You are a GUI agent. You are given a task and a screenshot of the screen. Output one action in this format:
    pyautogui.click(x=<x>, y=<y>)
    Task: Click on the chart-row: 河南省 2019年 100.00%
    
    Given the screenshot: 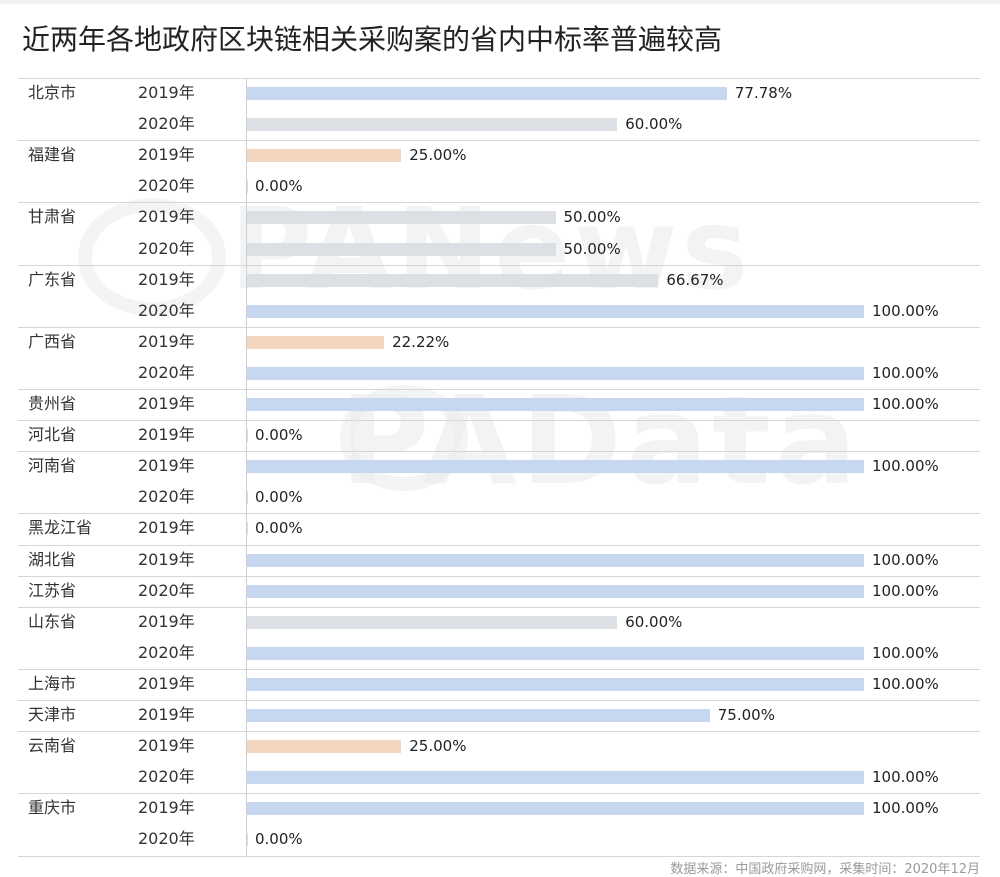 What is the action you would take?
    pyautogui.click(x=500, y=466)
    